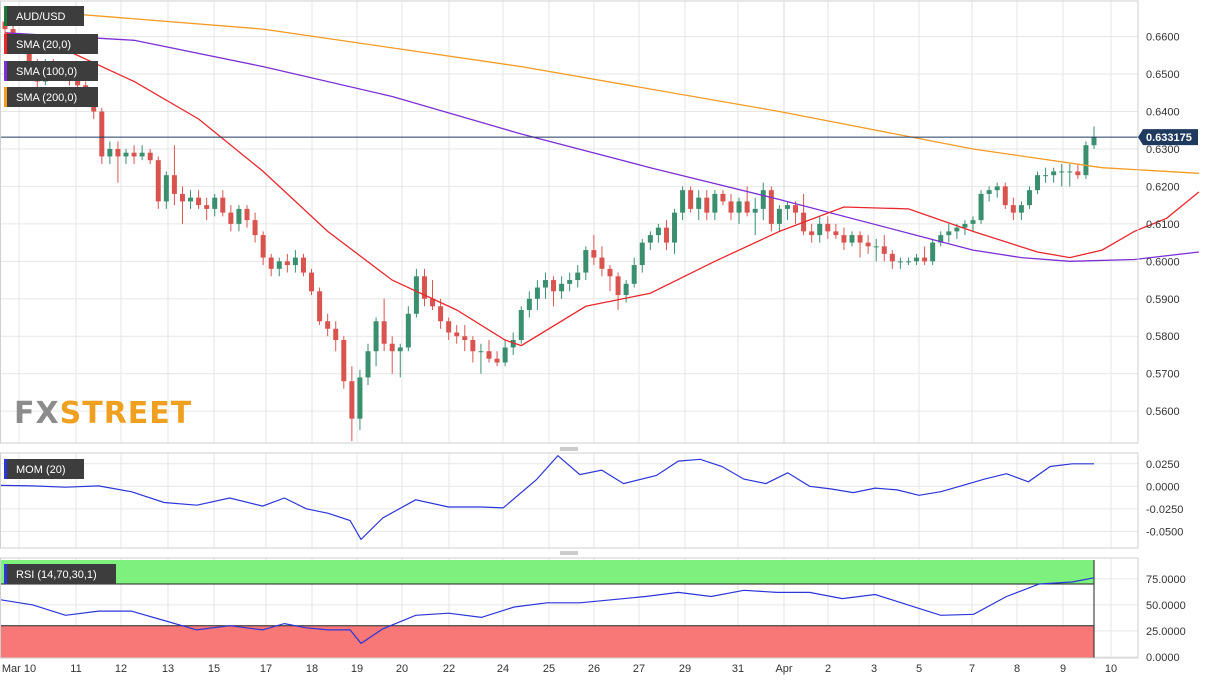 This screenshot has width=1210, height=682. What do you see at coordinates (449, 669) in the screenshot?
I see `x-tick-label: 22` at bounding box center [449, 669].